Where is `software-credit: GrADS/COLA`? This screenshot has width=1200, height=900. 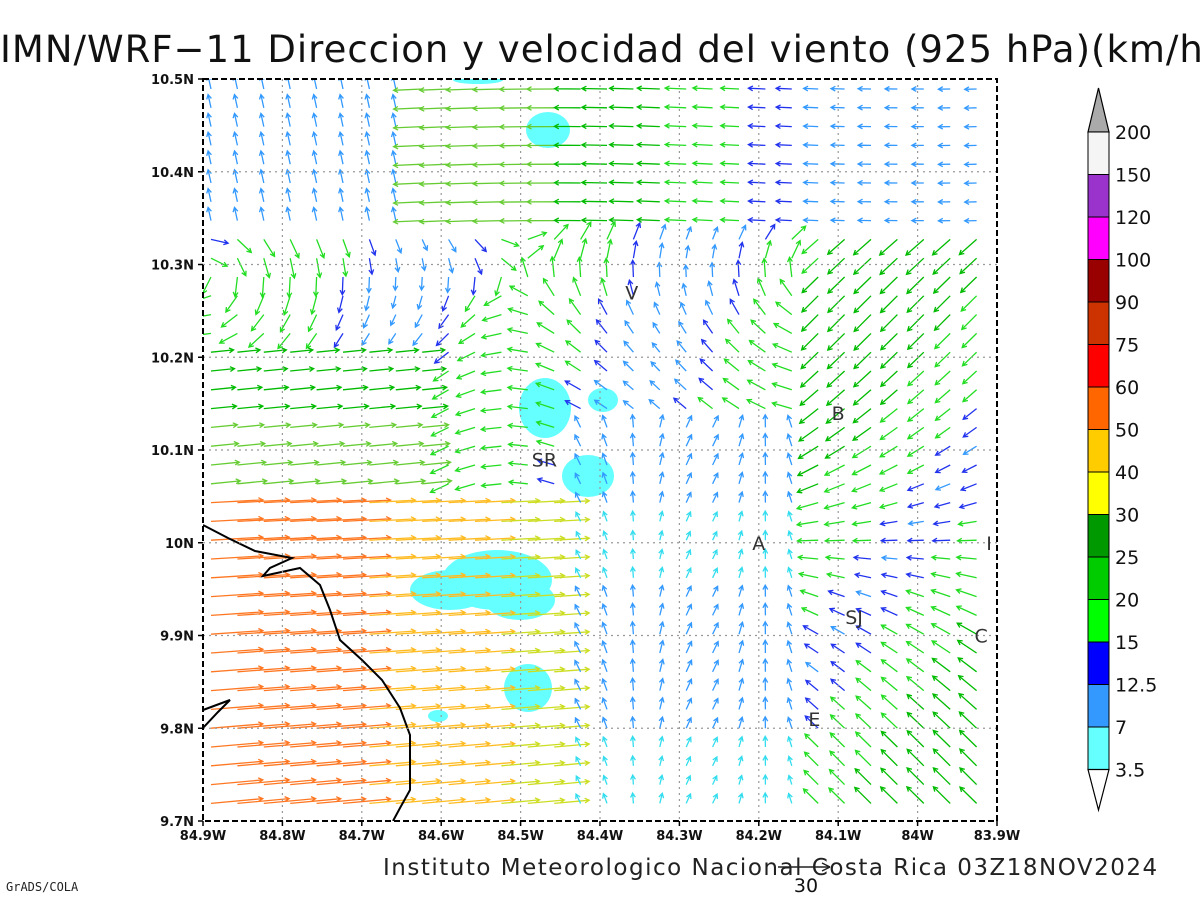 software-credit: GrADS/COLA is located at coordinates (42, 887).